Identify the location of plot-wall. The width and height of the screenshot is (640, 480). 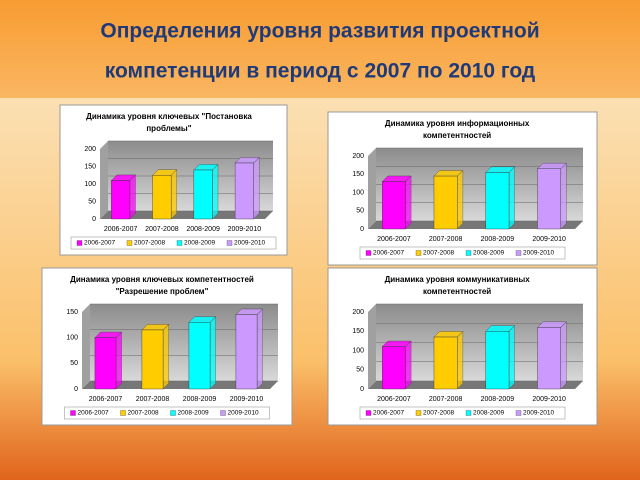
(184, 342).